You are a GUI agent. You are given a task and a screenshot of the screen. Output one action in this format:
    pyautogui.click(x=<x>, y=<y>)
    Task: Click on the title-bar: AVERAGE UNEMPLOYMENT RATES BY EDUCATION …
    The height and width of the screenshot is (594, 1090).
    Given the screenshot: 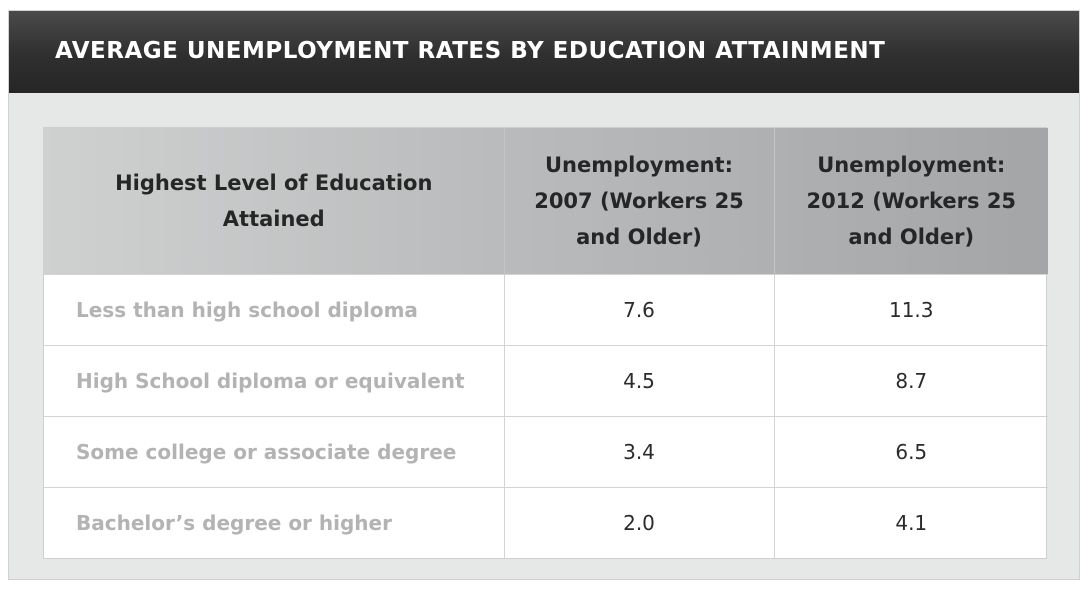 What is the action you would take?
    pyautogui.click(x=544, y=52)
    